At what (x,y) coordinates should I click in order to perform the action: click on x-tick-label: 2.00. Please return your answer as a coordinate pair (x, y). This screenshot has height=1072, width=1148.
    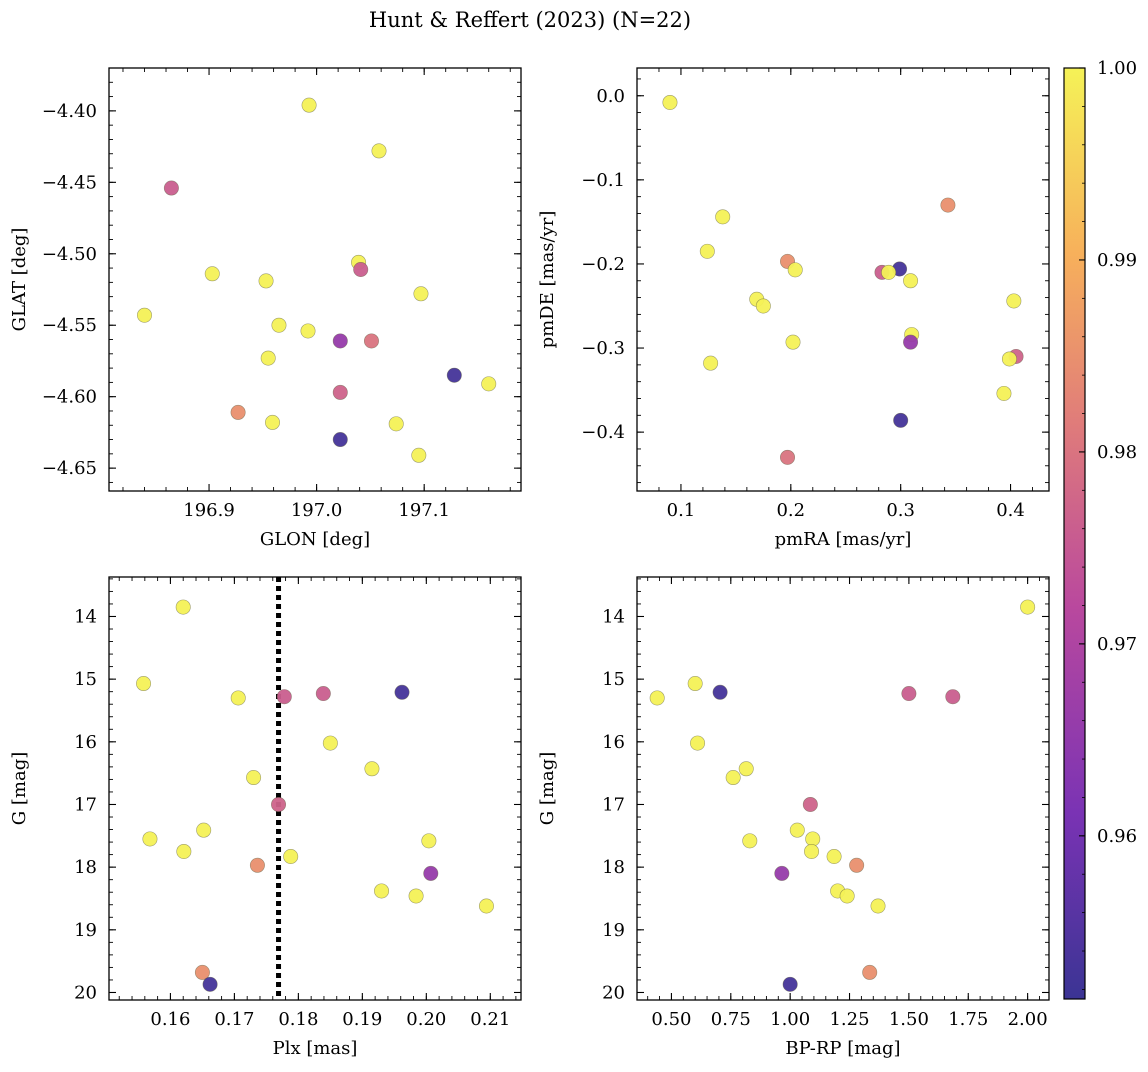
    Looking at the image, I should click on (1028, 1019).